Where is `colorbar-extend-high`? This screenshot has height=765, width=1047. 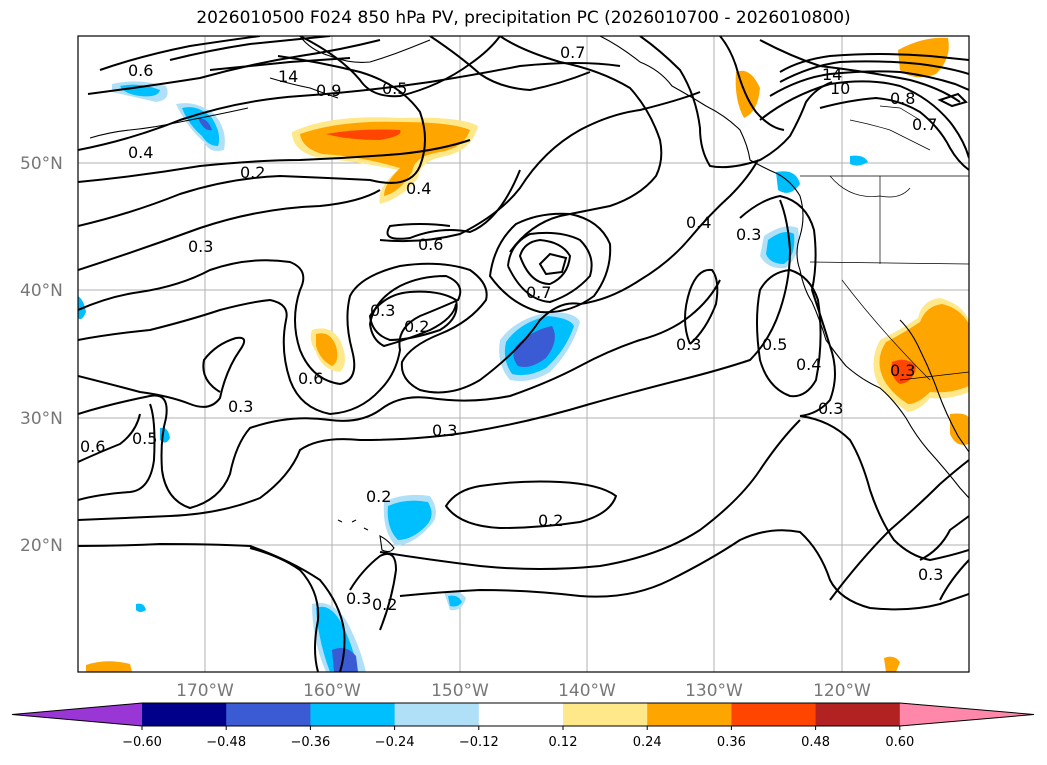 colorbar-extend-high is located at coordinates (966, 714).